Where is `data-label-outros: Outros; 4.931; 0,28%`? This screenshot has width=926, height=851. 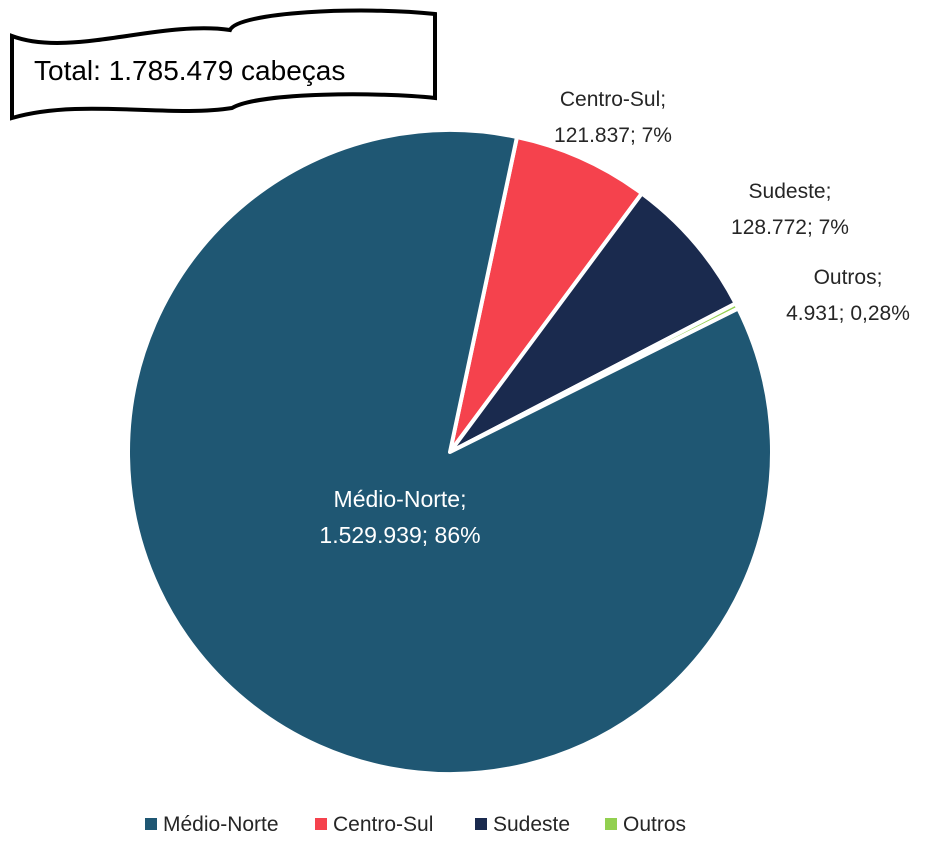
data-label-outros: Outros; 4.931; 0,28% is located at coordinates (848, 295).